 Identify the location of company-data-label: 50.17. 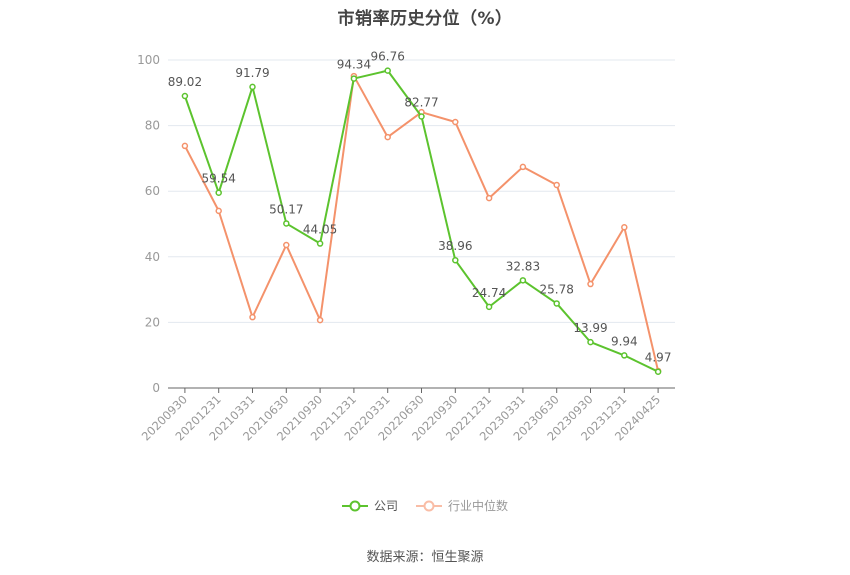
(286, 209).